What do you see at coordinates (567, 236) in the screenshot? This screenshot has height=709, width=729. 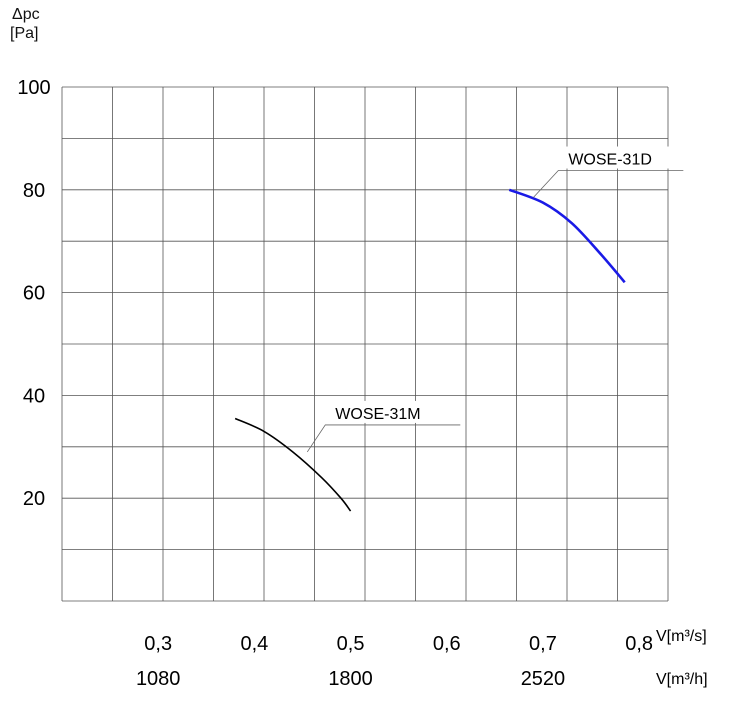 I see `series-curve-wose-31d` at bounding box center [567, 236].